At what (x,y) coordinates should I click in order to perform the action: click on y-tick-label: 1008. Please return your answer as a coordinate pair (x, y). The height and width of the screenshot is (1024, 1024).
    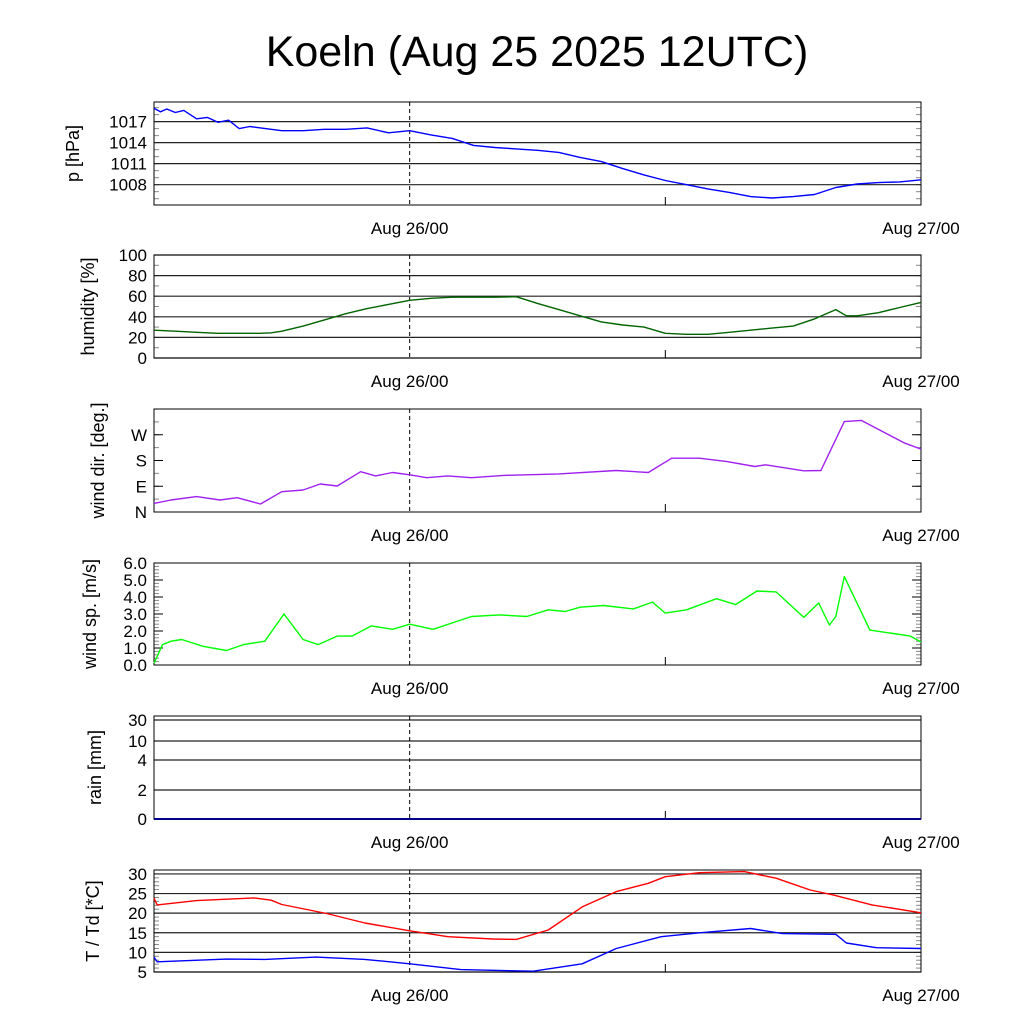
    Looking at the image, I should click on (128, 185).